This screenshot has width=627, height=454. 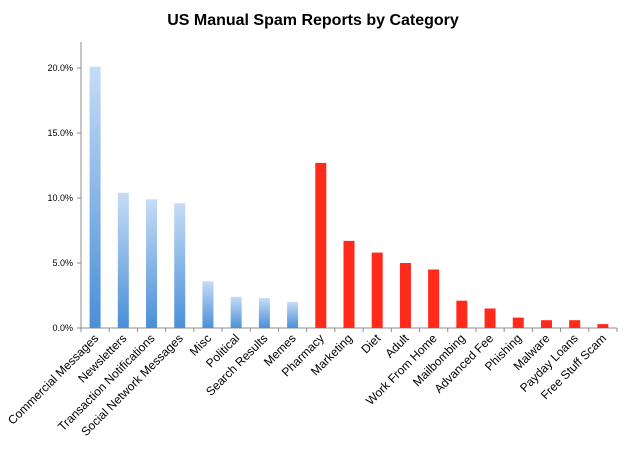 What do you see at coordinates (377, 290) in the screenshot?
I see `bar-diet` at bounding box center [377, 290].